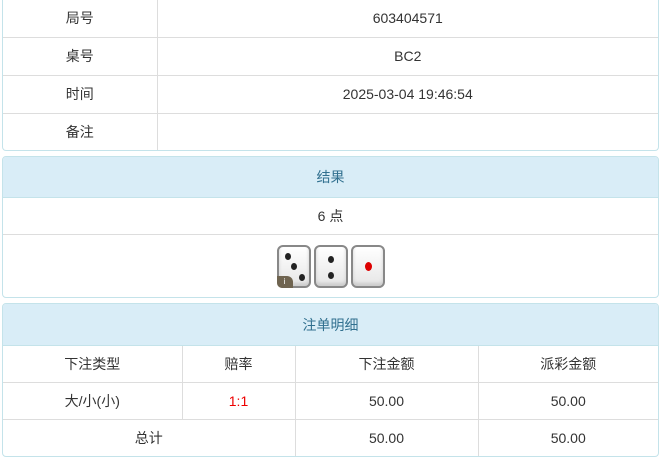 Image resolution: width=664 pixels, height=459 pixels. Describe the element at coordinates (407, 131) in the screenshot. I see `remark` at that location.